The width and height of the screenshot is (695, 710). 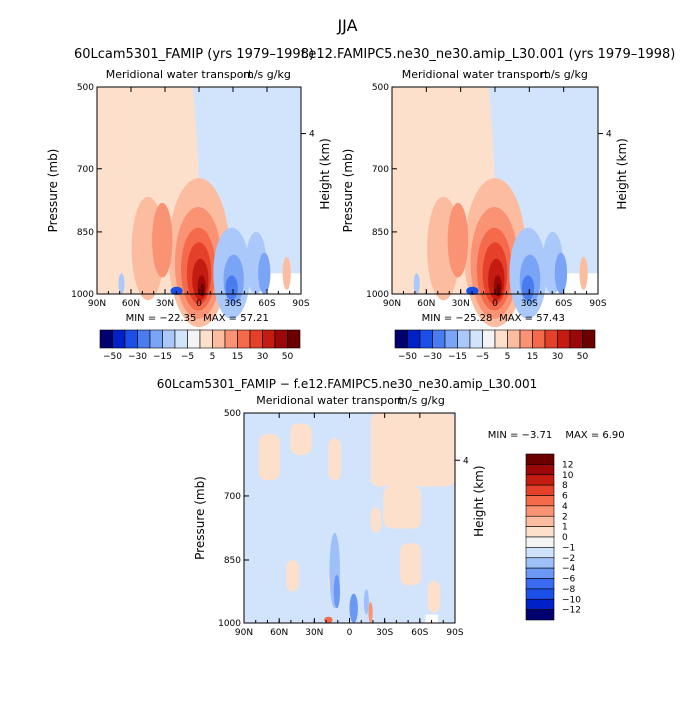 What do you see at coordinates (571, 611) in the screenshot?
I see `colorbar-label: −12` at bounding box center [571, 611].